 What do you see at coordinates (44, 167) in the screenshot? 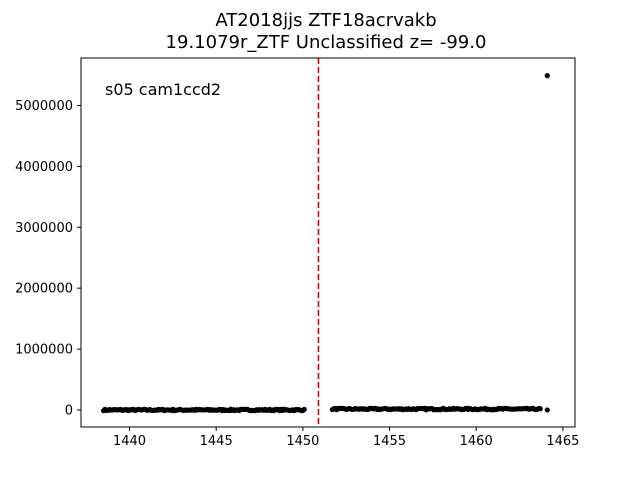
I see `y-tick-label: 4000000` at bounding box center [44, 167].